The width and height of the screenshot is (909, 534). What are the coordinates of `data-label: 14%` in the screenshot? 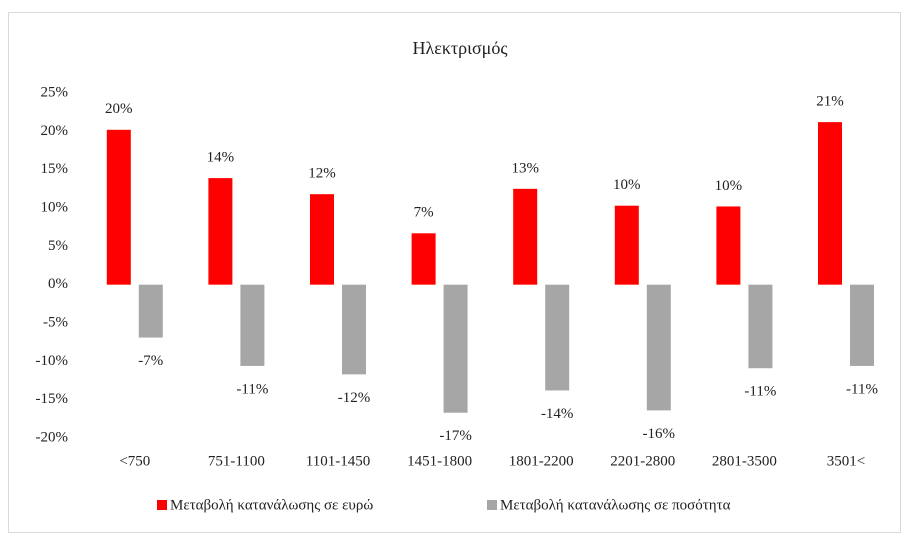 It's located at (221, 158).